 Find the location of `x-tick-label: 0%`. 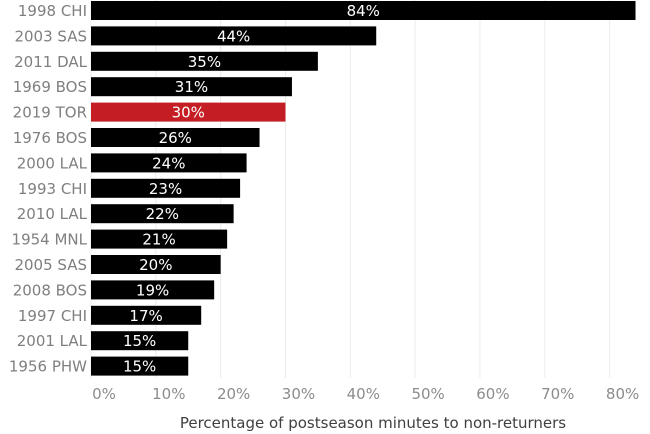

x-tick-label: 0% is located at coordinates (104, 394).